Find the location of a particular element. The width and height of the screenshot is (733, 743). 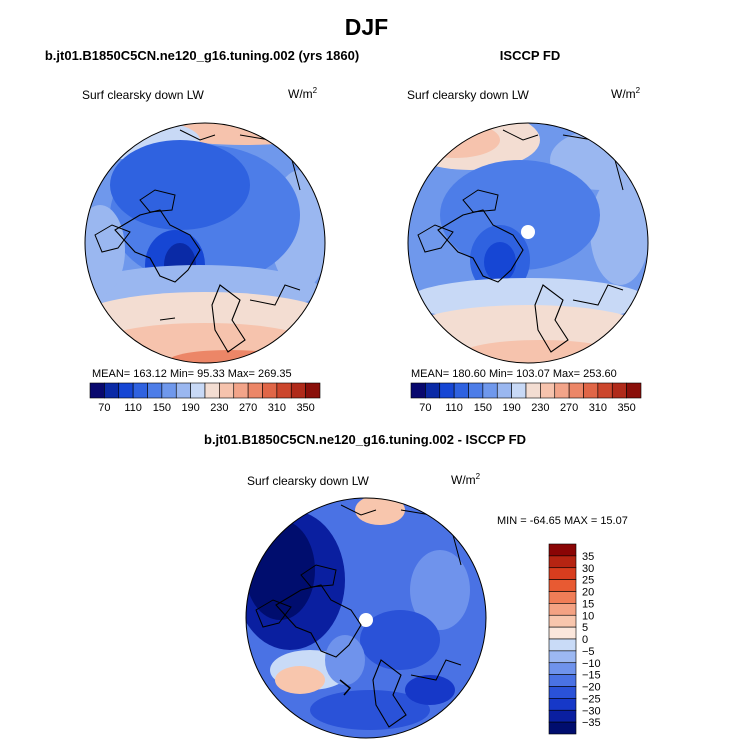

diff-missing-pole is located at coordinates (366, 620).